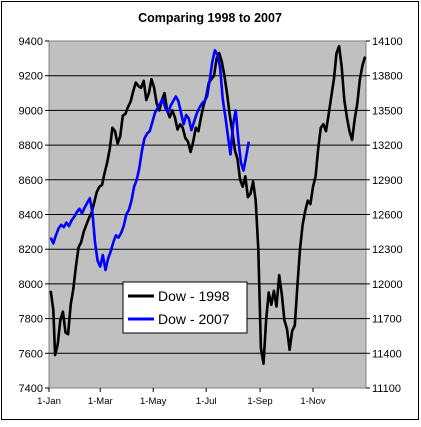 The width and height of the screenshot is (421, 427). What do you see at coordinates (387, 320) in the screenshot?
I see `right-tick-label: 11700` at bounding box center [387, 320].